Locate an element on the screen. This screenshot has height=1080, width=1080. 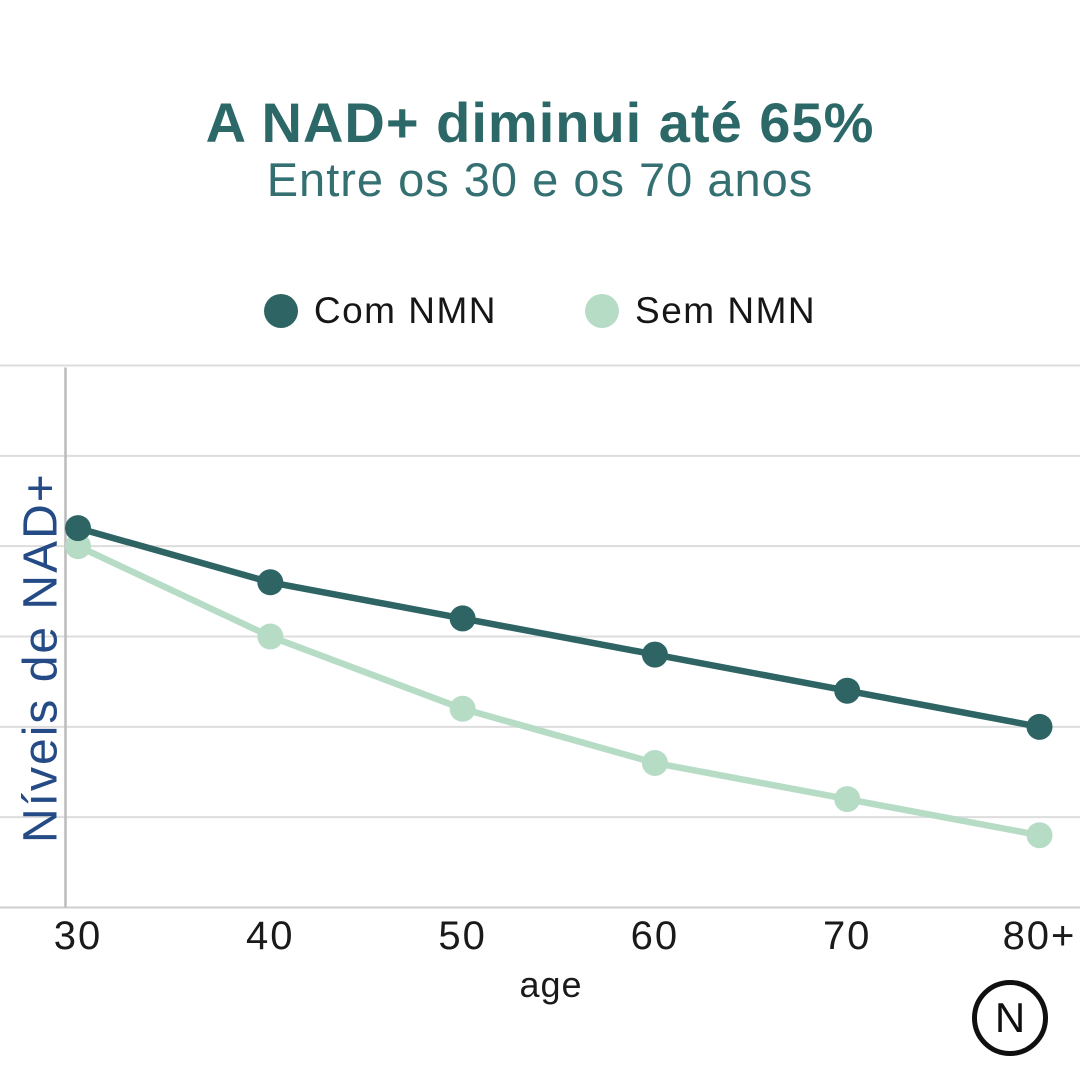
legend-dot-sem-nmn-icon is located at coordinates (602, 311).